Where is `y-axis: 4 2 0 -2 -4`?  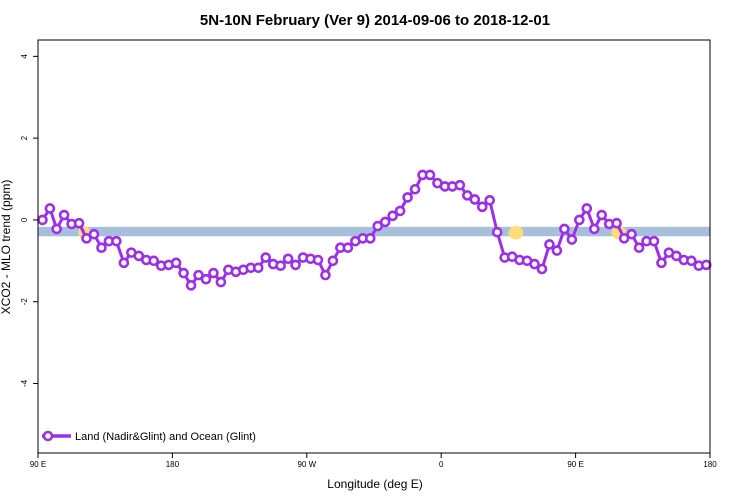
y-axis: 4 2 0 -2 -4 is located at coordinates (29, 220).